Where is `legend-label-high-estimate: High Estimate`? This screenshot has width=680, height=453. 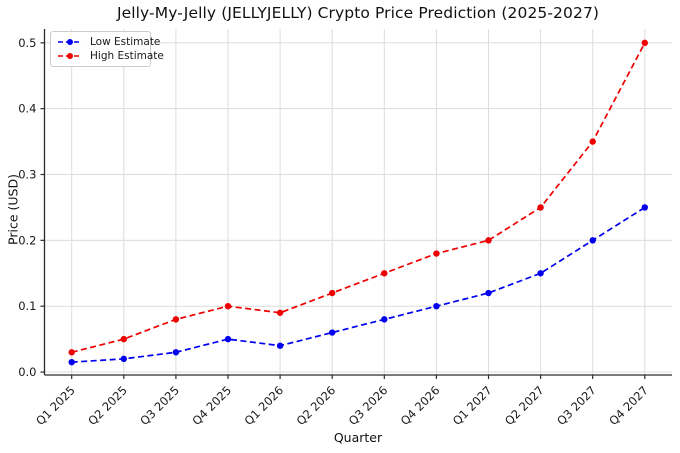 legend-label-high-estimate: High Estimate is located at coordinates (127, 56).